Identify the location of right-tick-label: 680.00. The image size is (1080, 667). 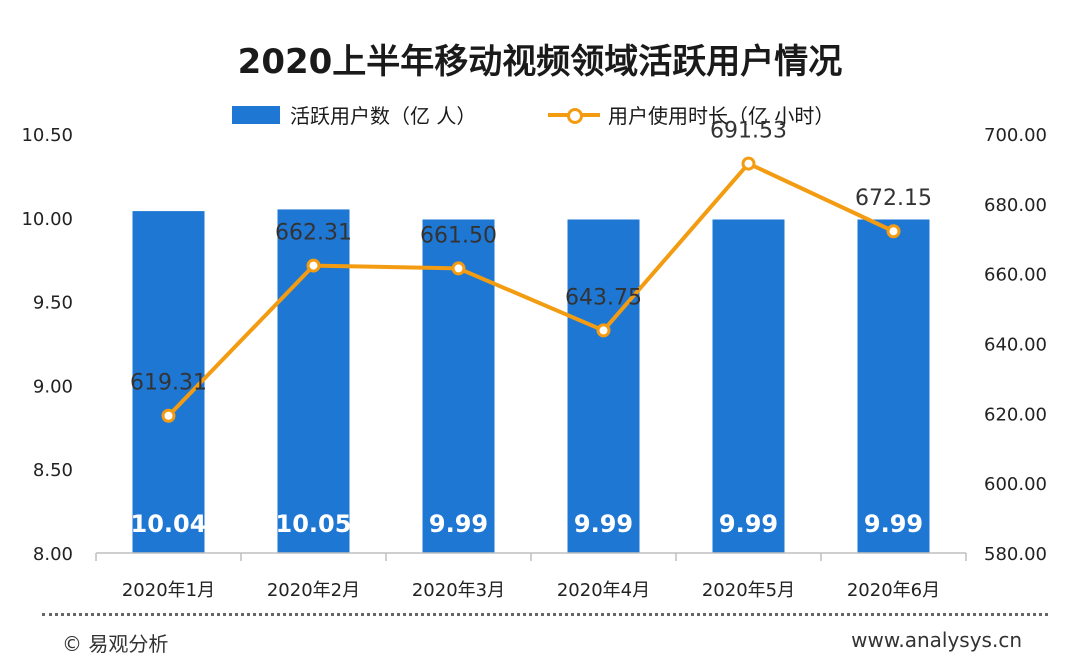
(1015, 205).